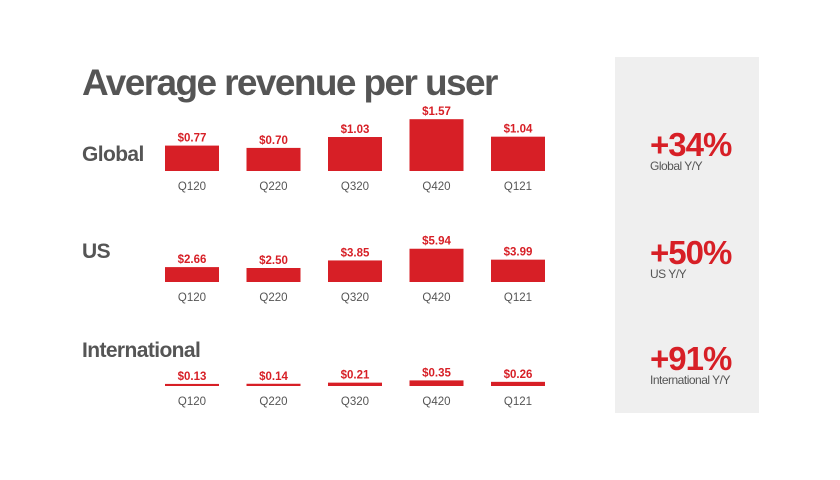 This screenshot has height=480, width=840. I want to click on us-bar-q121, so click(518, 270).